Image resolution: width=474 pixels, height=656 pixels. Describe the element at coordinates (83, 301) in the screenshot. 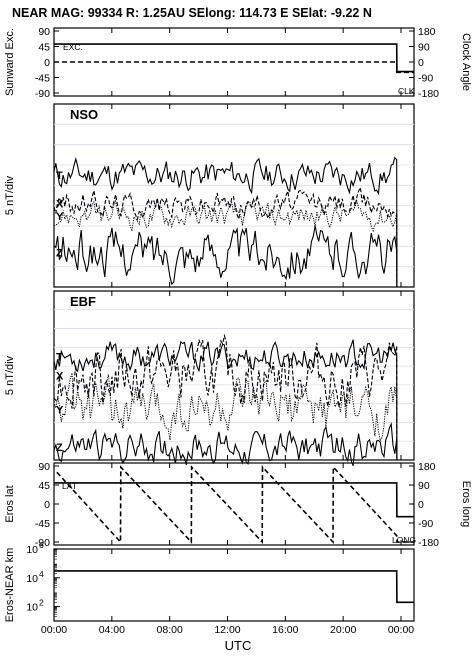

I see `ebf-panel-label: EBF` at that location.